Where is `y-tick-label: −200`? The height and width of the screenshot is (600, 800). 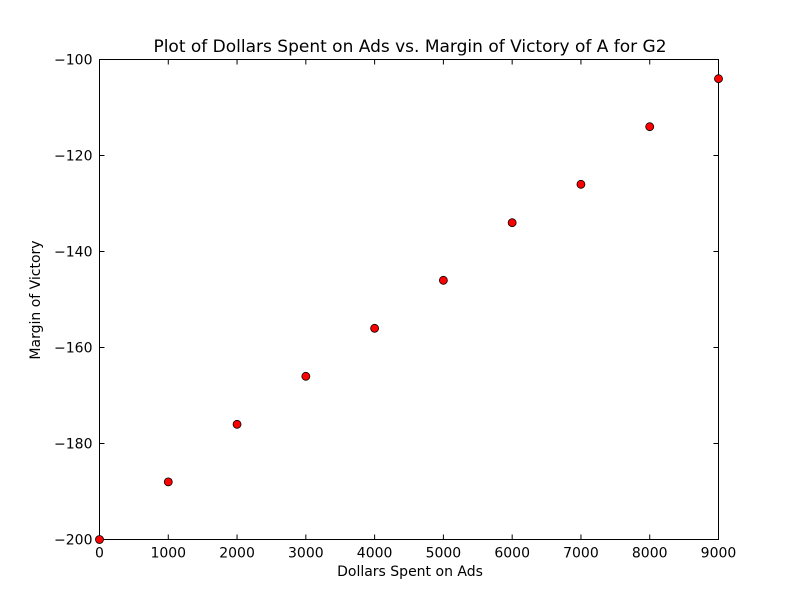
y-tick-label: −200 is located at coordinates (73, 541).